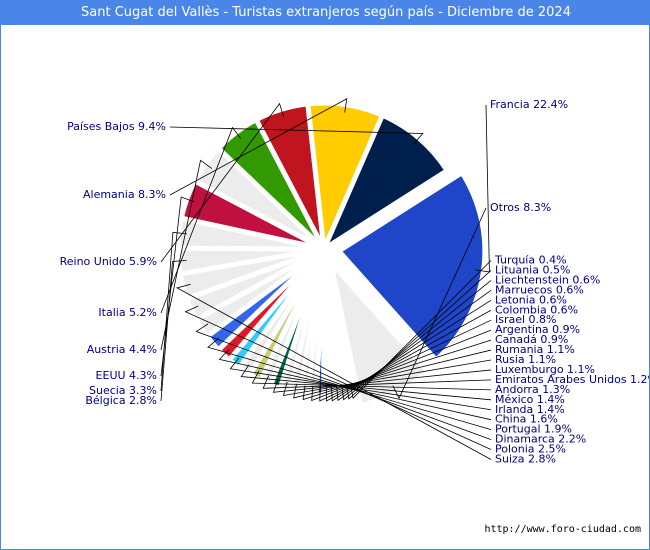 Image resolution: width=650 pixels, height=550 pixels. What do you see at coordinates (121, 400) in the screenshot?
I see `slice-label-belgica: Bélgica 2.8%` at bounding box center [121, 400].